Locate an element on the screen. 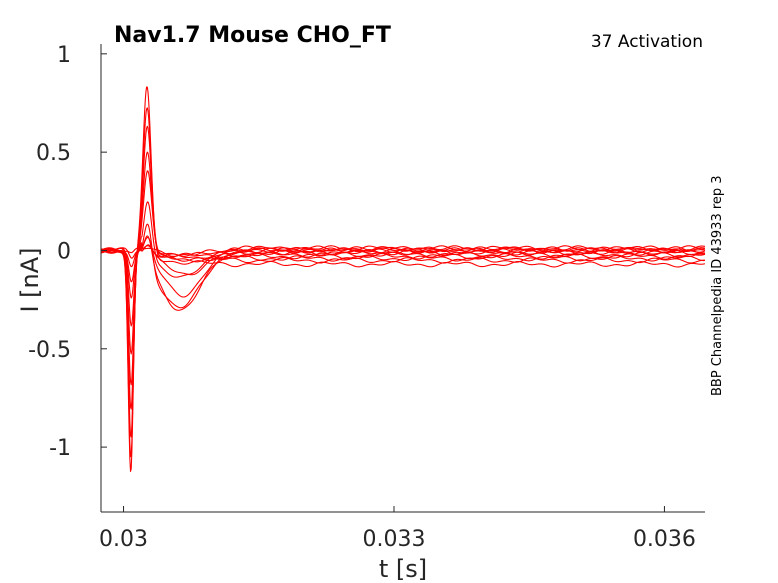 The width and height of the screenshot is (778, 583). y-tick-label: -1 is located at coordinates (60, 448).